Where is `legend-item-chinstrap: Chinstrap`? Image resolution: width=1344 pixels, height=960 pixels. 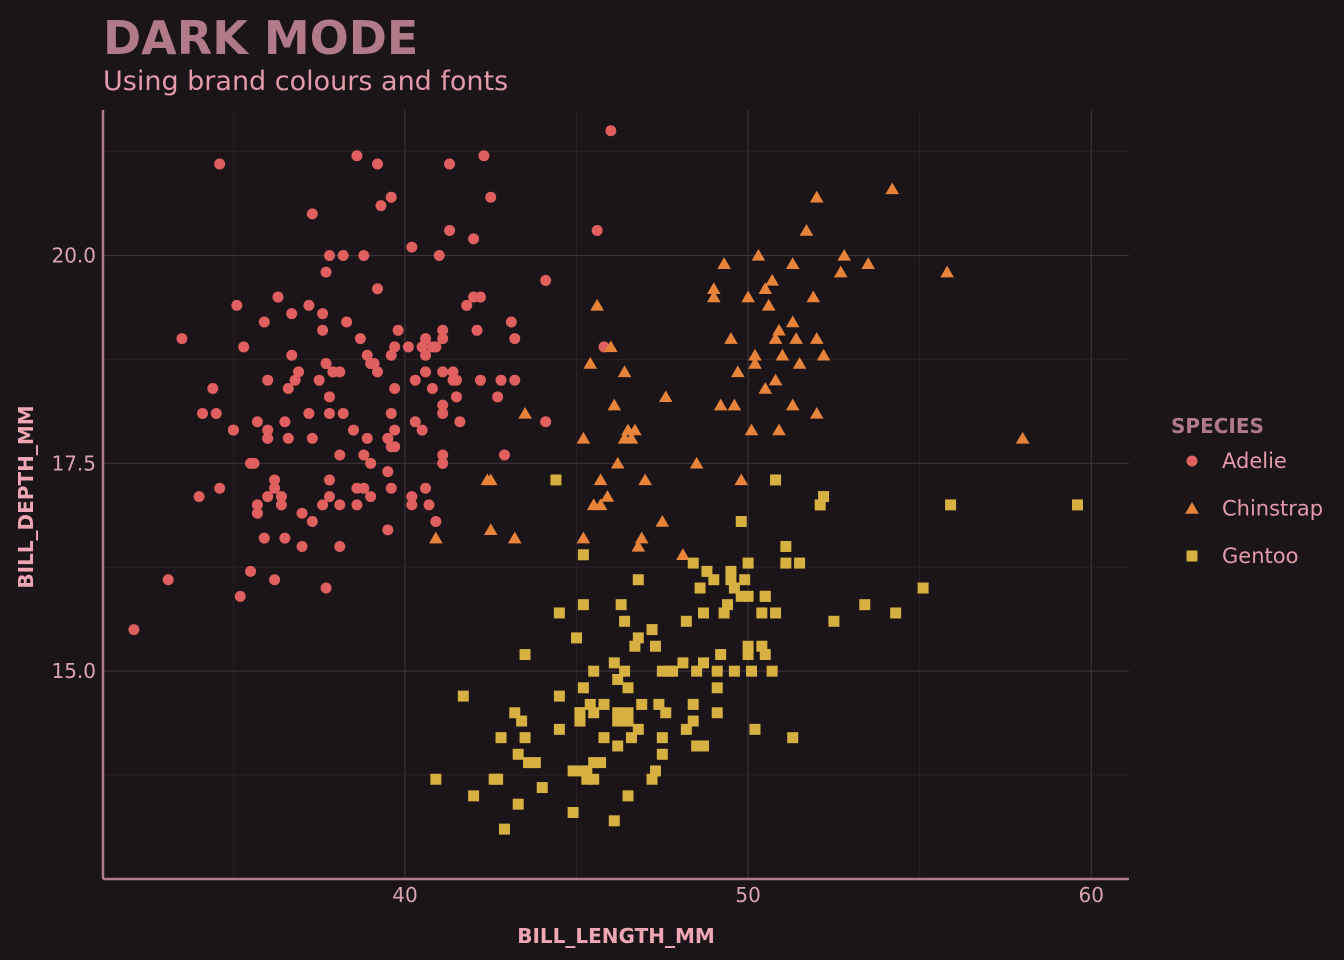 legend-item-chinstrap: Chinstrap is located at coordinates (1254, 509).